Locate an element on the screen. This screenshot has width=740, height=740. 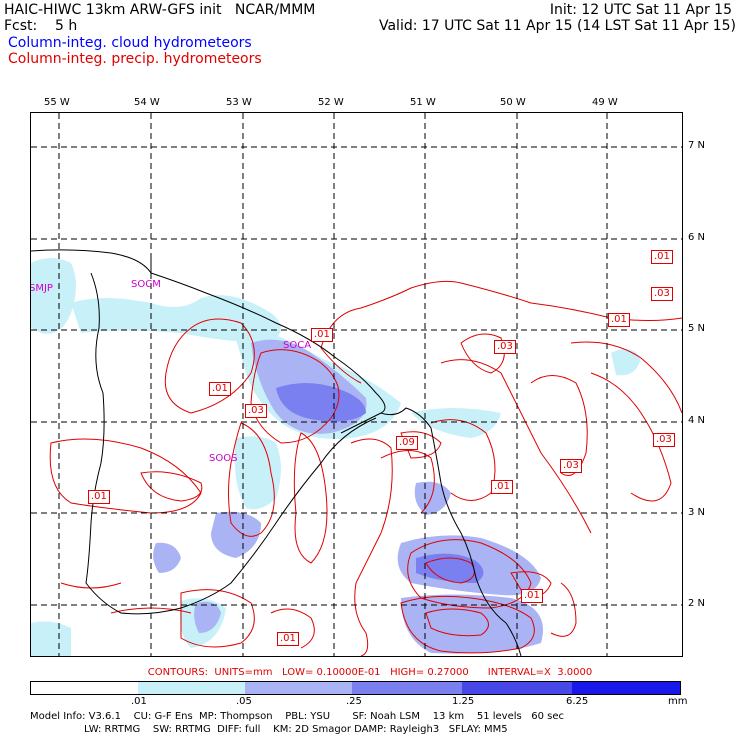
colorbar-label: 6.25 is located at coordinates (577, 701).